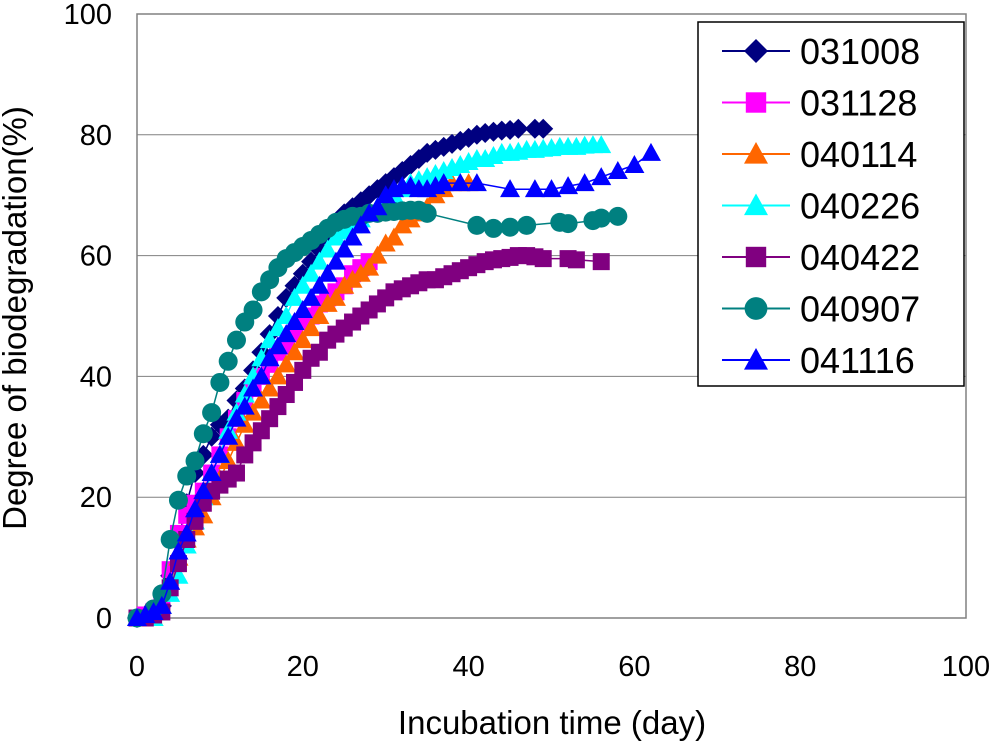  I want to click on y-tick-label: 60, so click(96, 257).